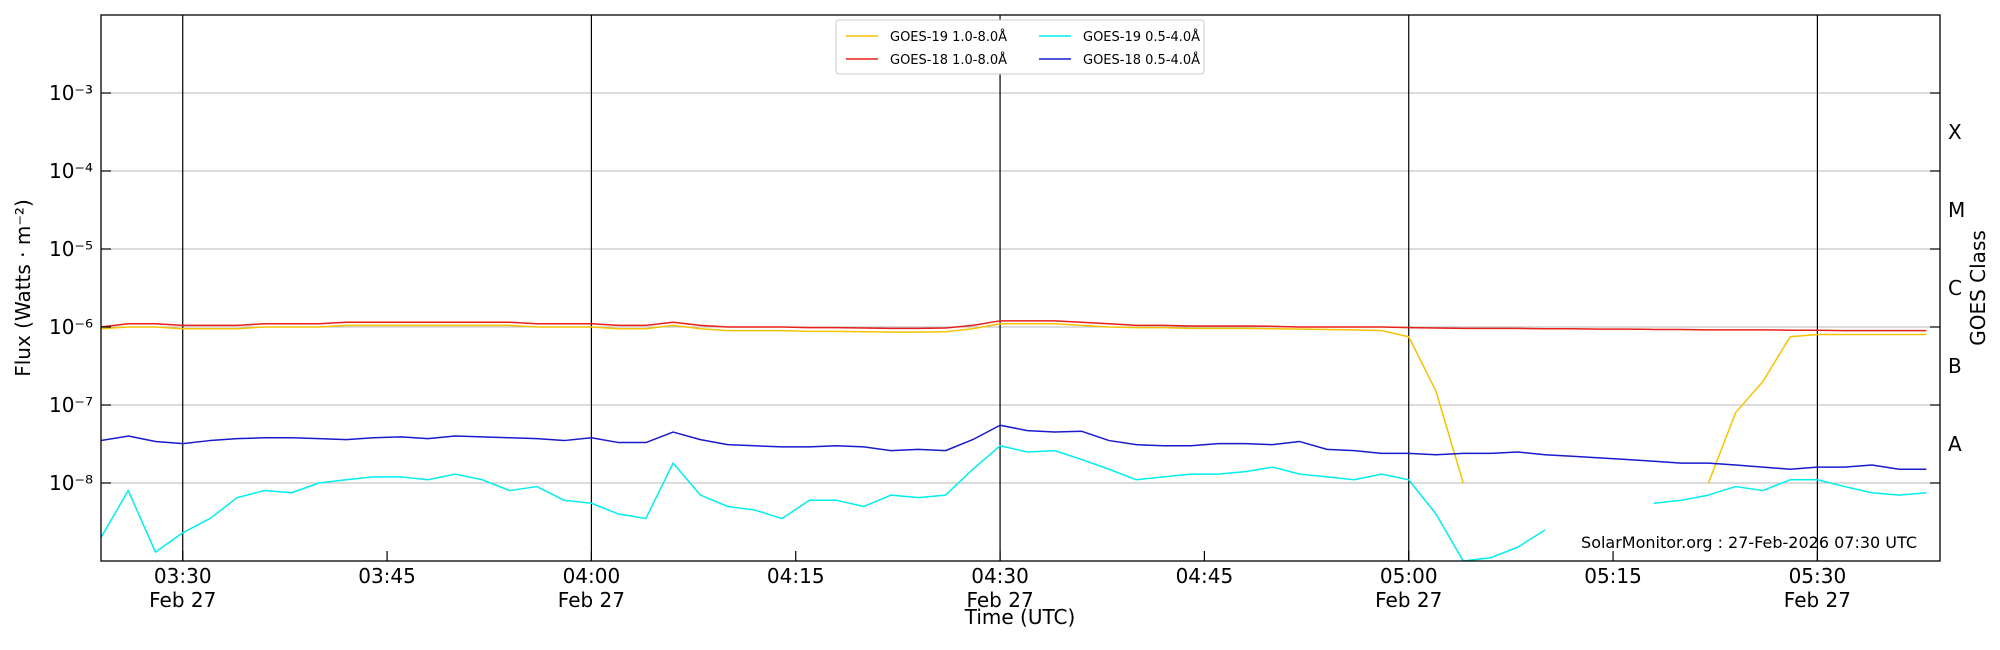  Describe the element at coordinates (71, 171) in the screenshot. I see `y-tick-label: 10⁻⁴` at that location.